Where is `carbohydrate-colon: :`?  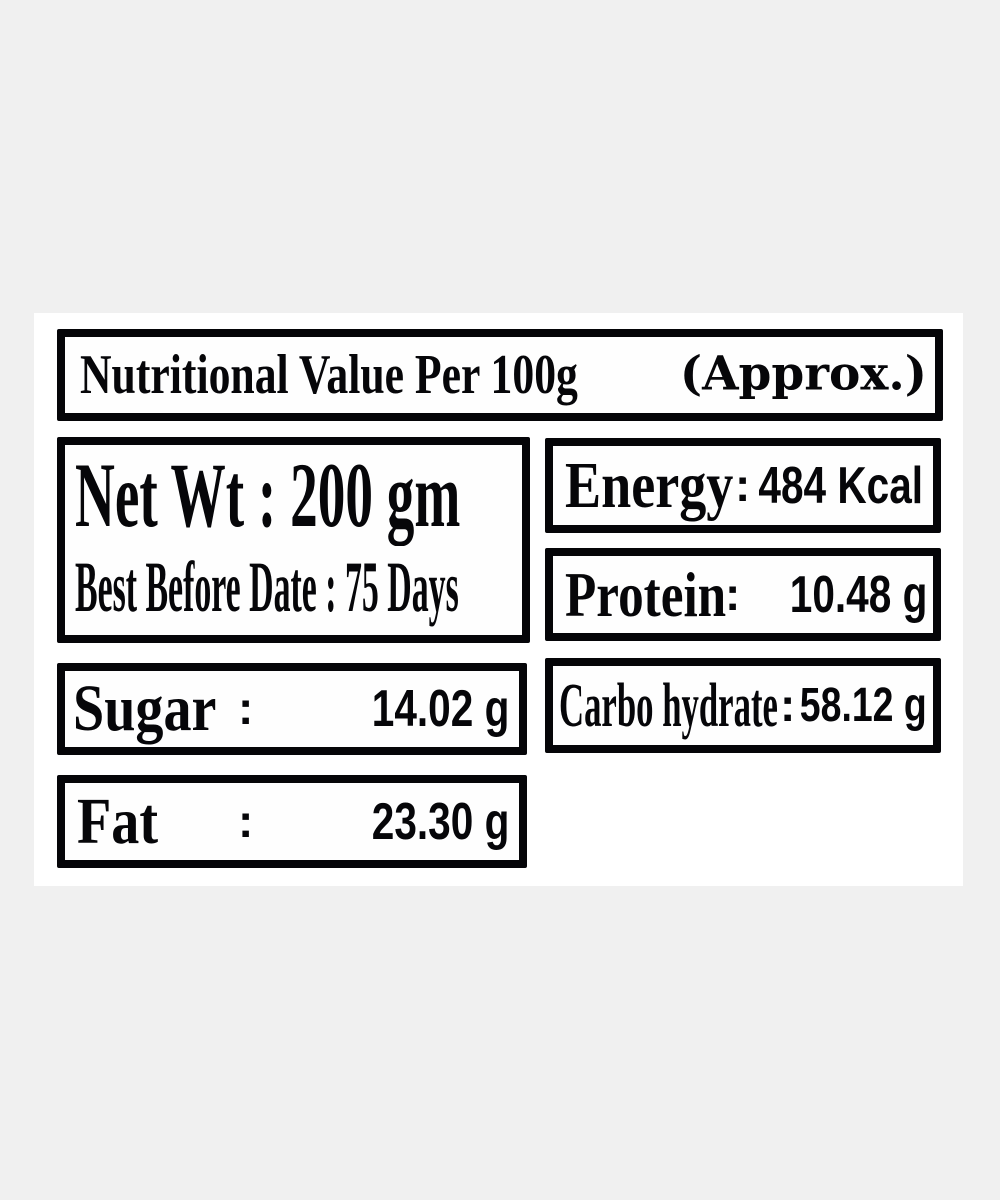 carbohydrate-colon: : is located at coordinates (788, 704).